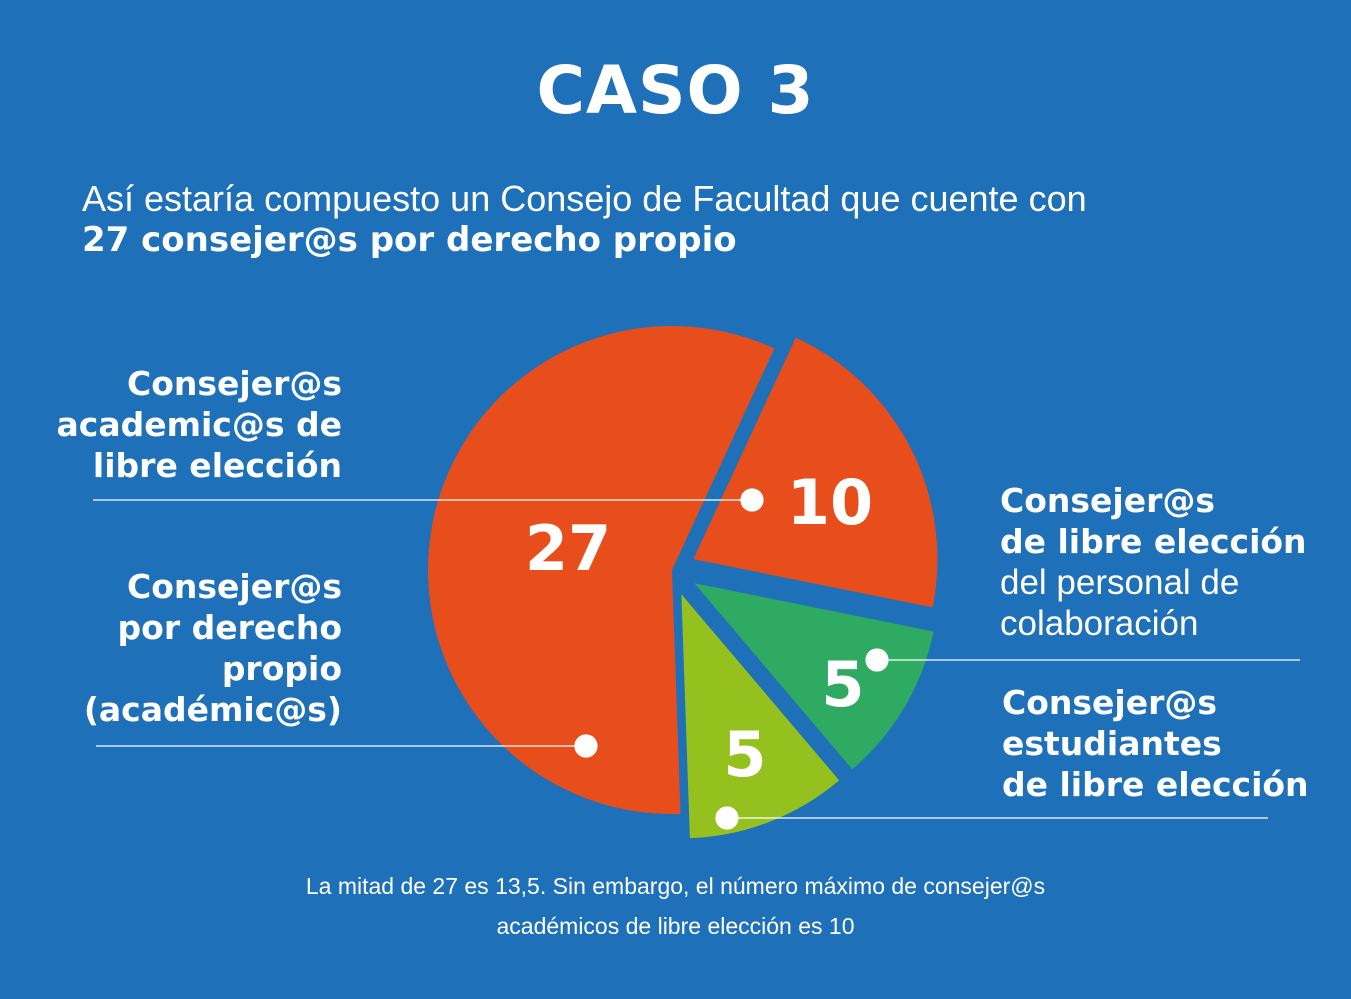 The height and width of the screenshot is (999, 1351). I want to click on data-label-27: 27, so click(568, 548).